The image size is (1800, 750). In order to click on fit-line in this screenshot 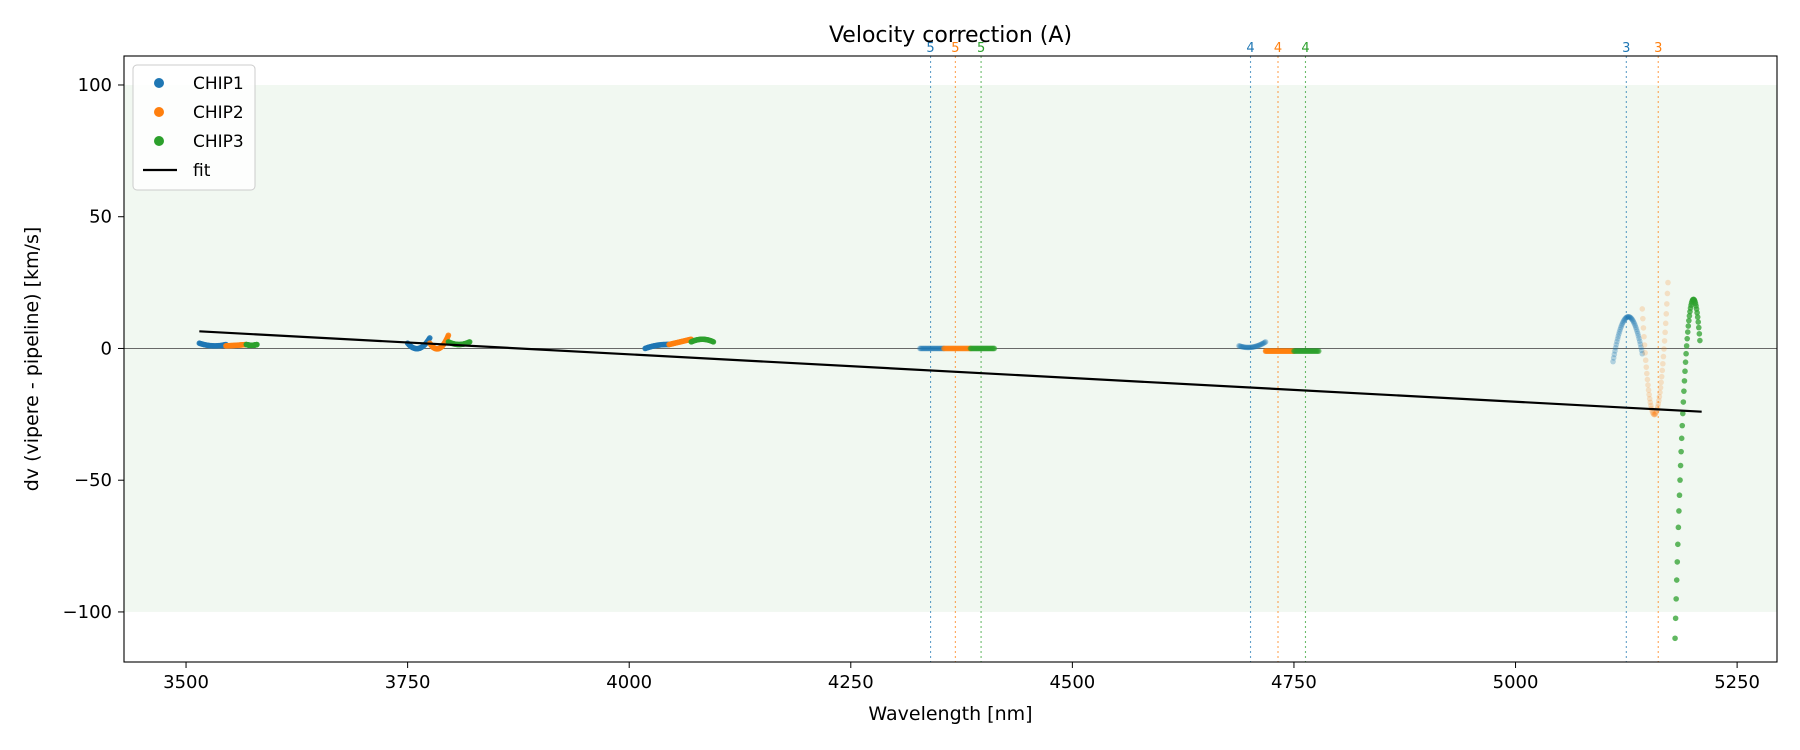, I will do `click(950, 371)`.